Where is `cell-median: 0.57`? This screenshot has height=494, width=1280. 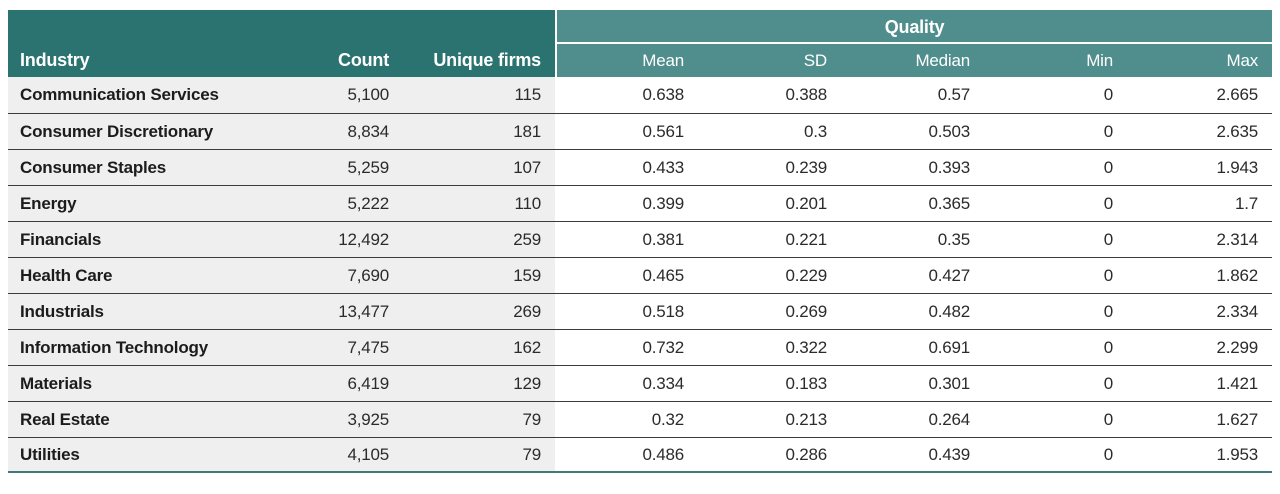
cell-median: 0.57 is located at coordinates (912, 95).